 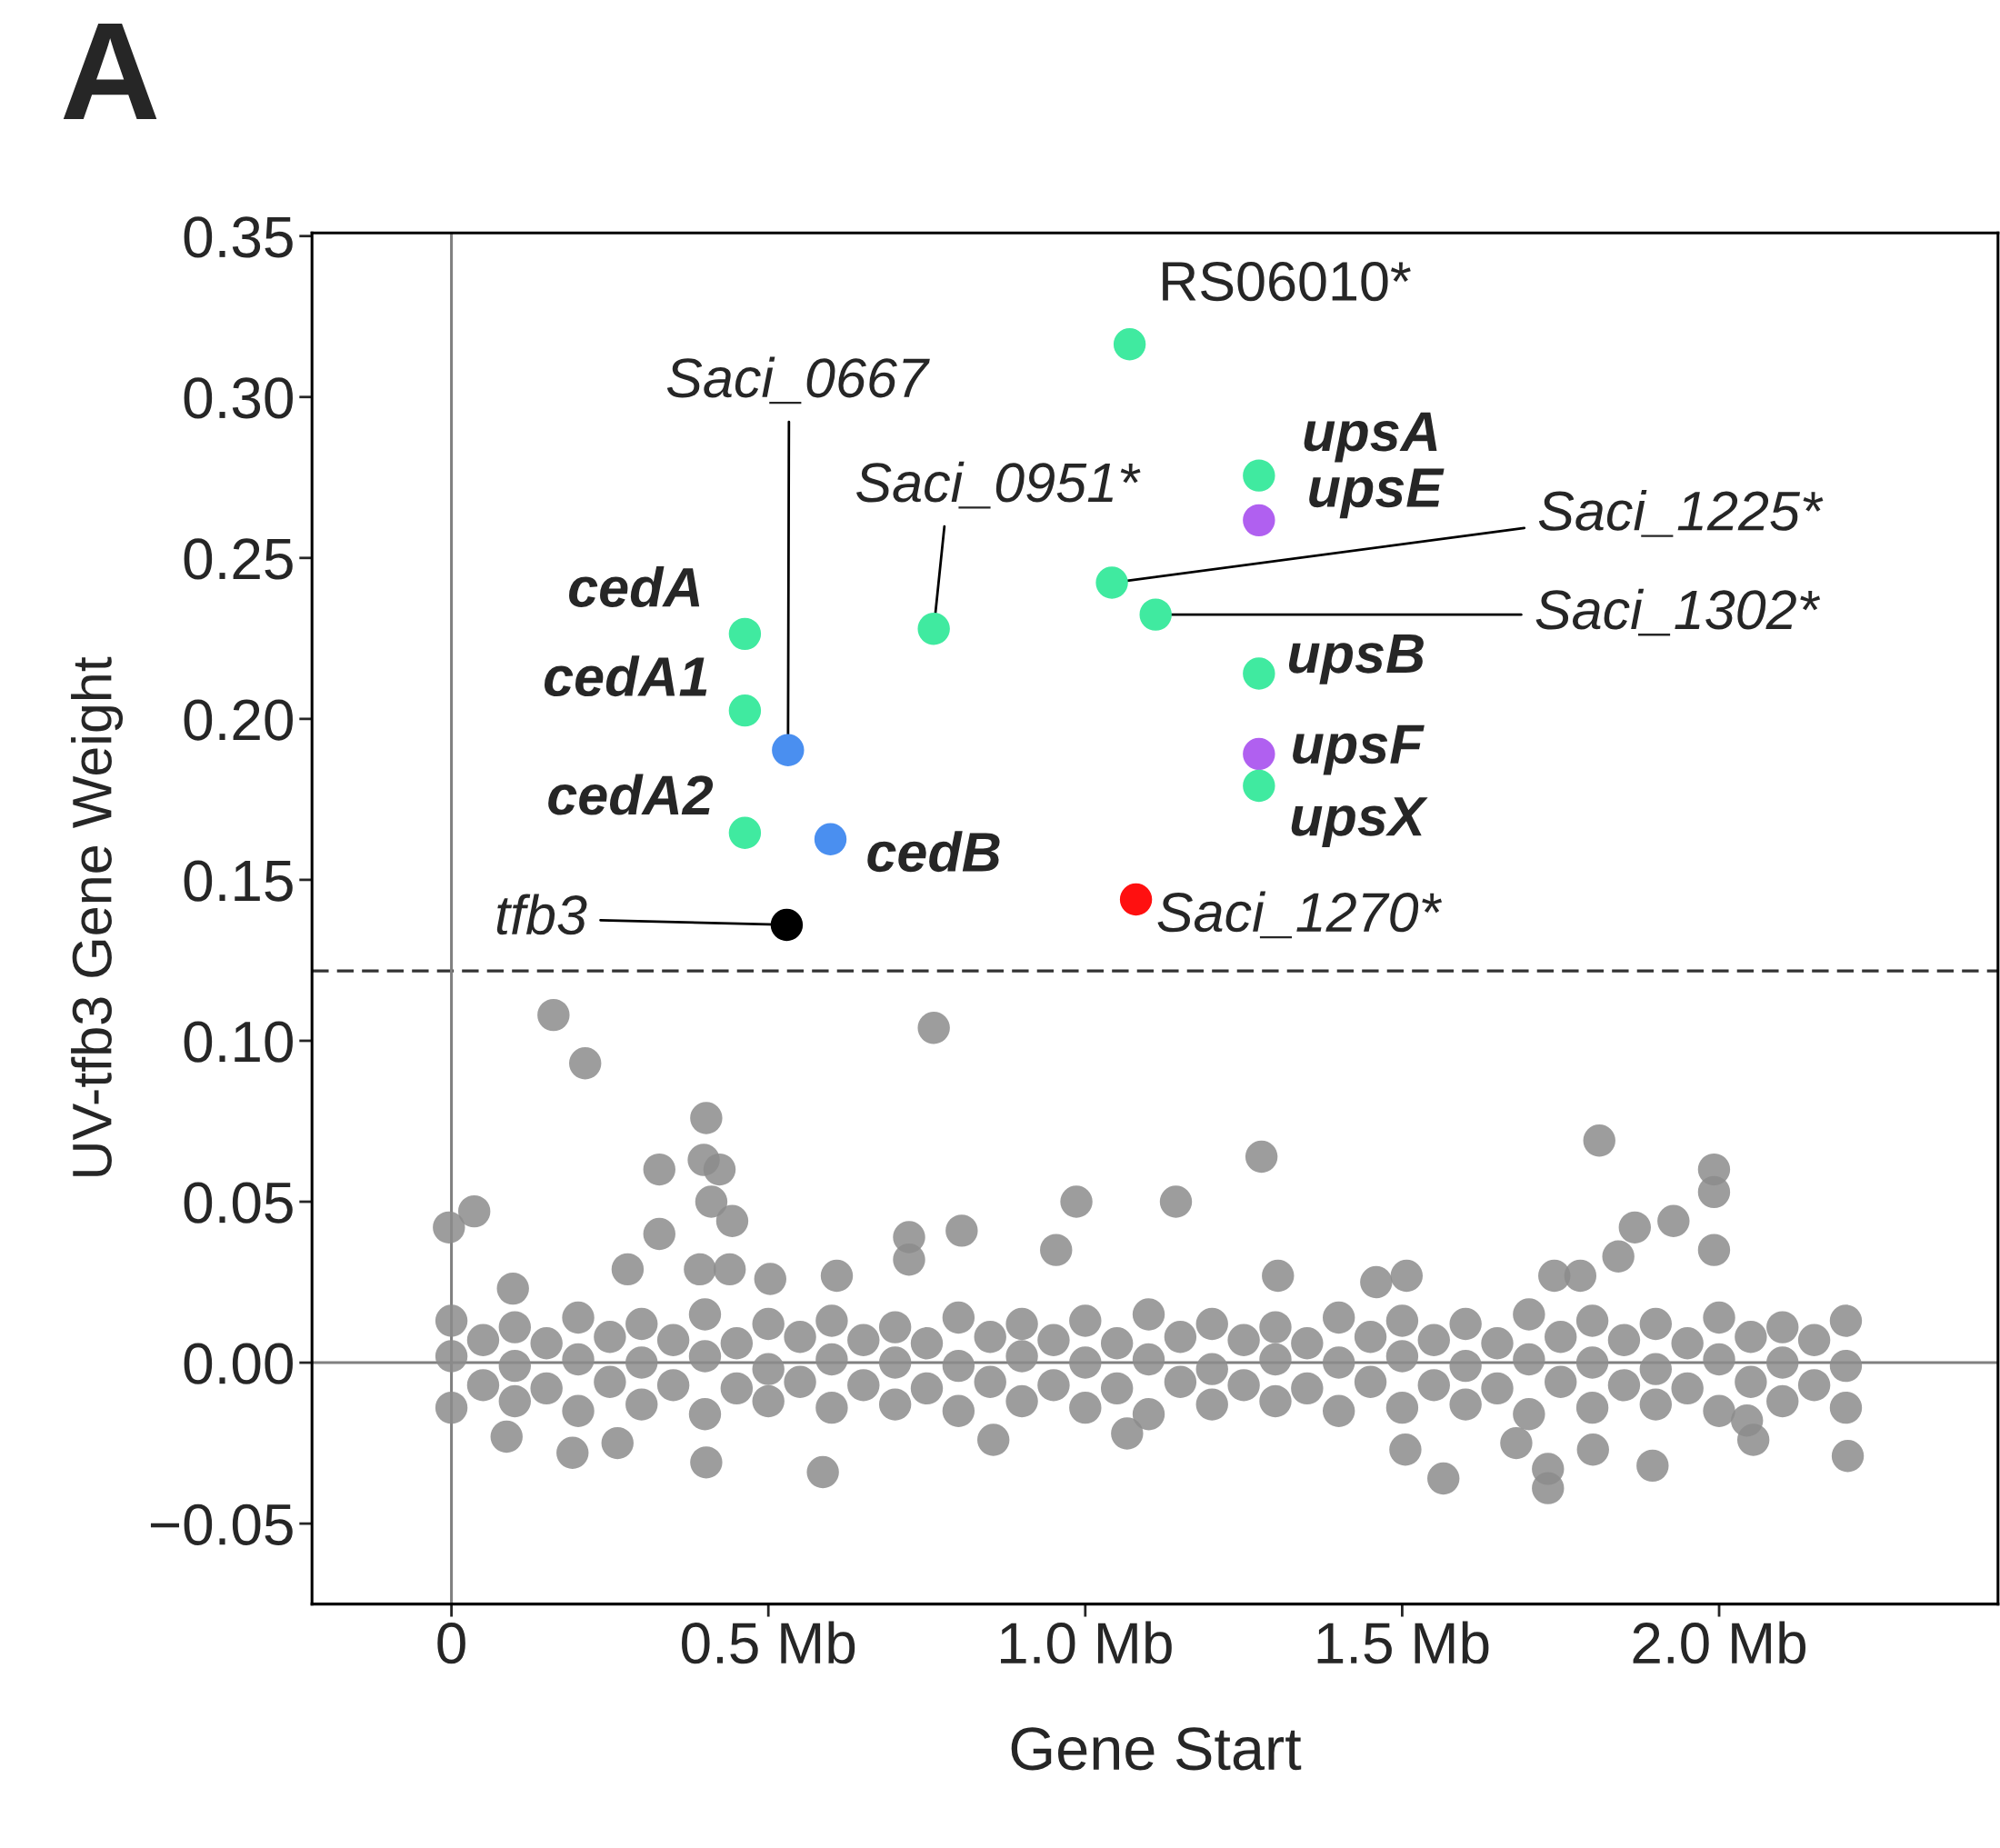 I want to click on x-tick-label: 1.0 Mb, so click(x=1086, y=1642).